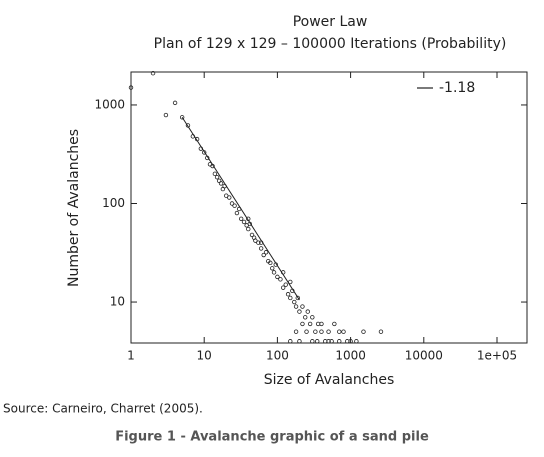 The height and width of the screenshot is (457, 544). Describe the element at coordinates (424, 356) in the screenshot. I see `x-tick-label: 10000` at that location.